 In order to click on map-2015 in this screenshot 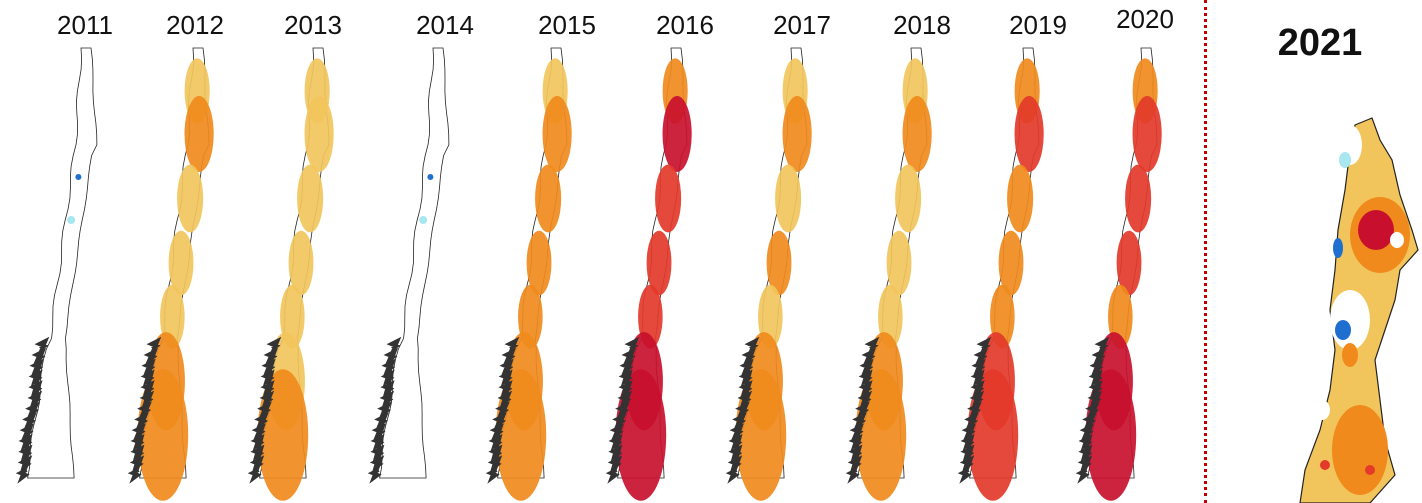, I will do `click(528, 274)`.